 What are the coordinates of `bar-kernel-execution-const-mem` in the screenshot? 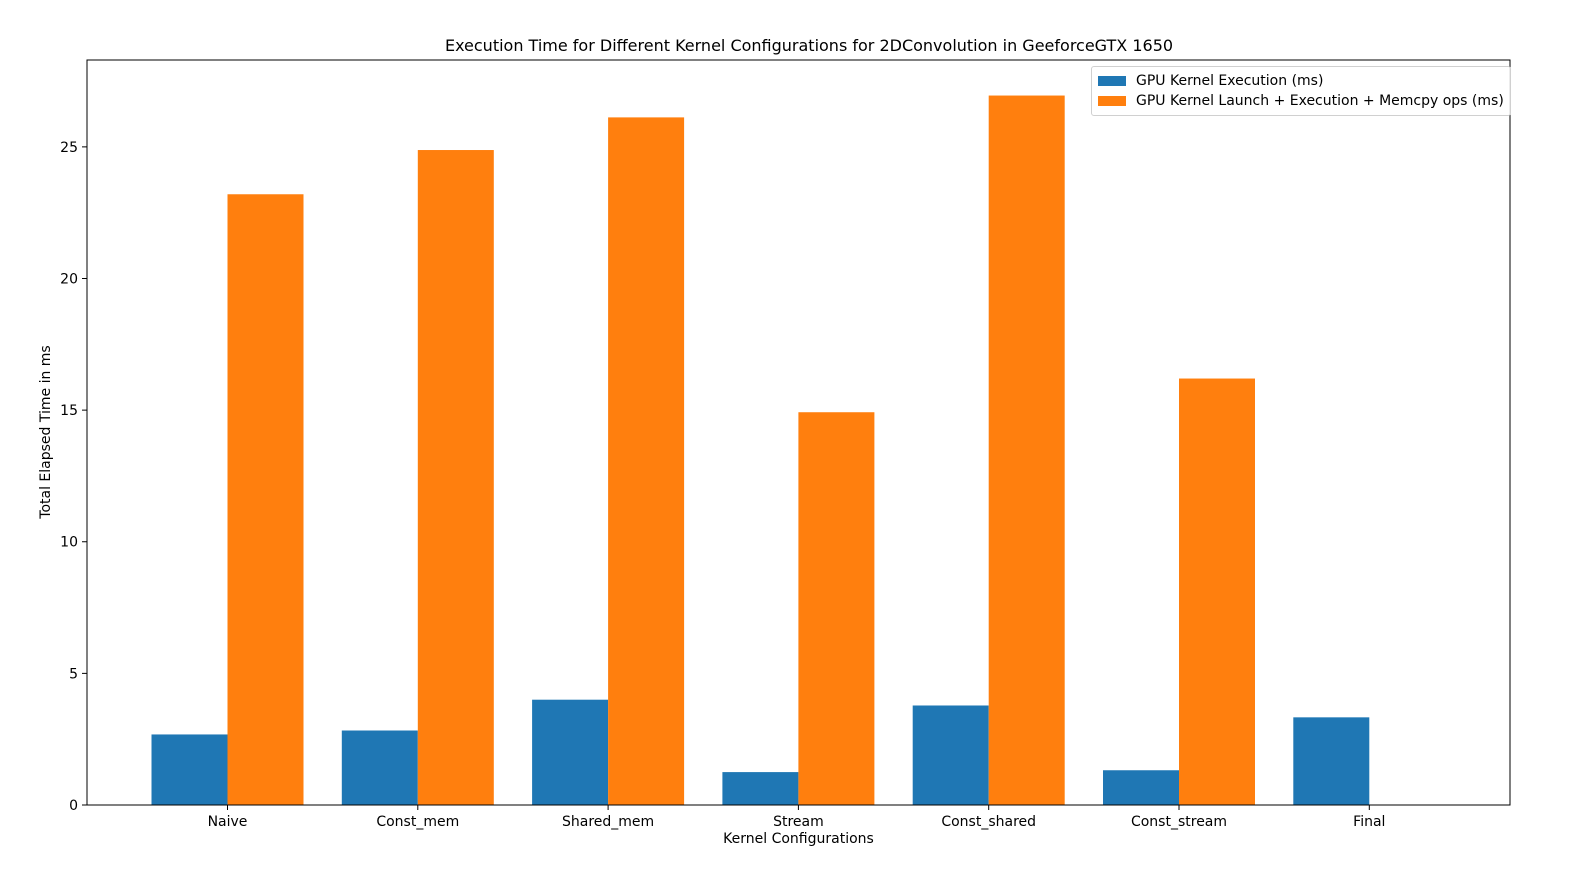 It's located at (379, 767).